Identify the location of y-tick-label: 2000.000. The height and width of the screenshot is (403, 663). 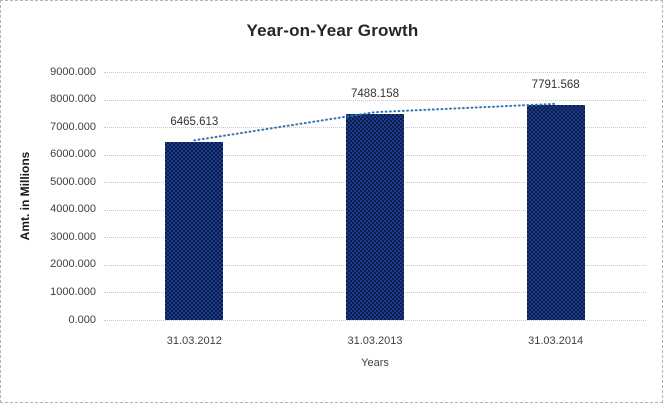
(73, 264).